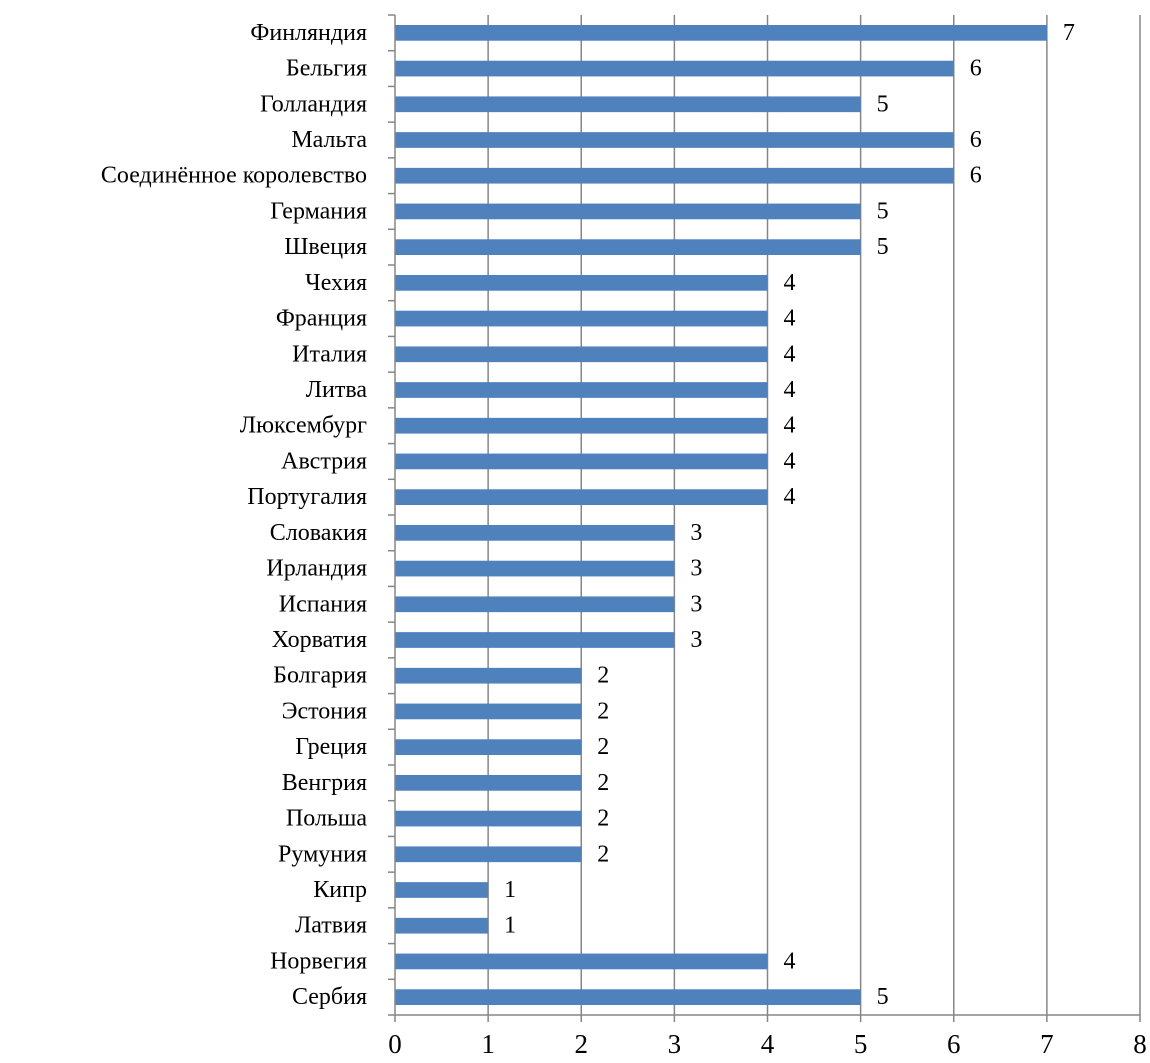  Describe the element at coordinates (324, 783) in the screenshot. I see `category-label: Венгрия` at that location.